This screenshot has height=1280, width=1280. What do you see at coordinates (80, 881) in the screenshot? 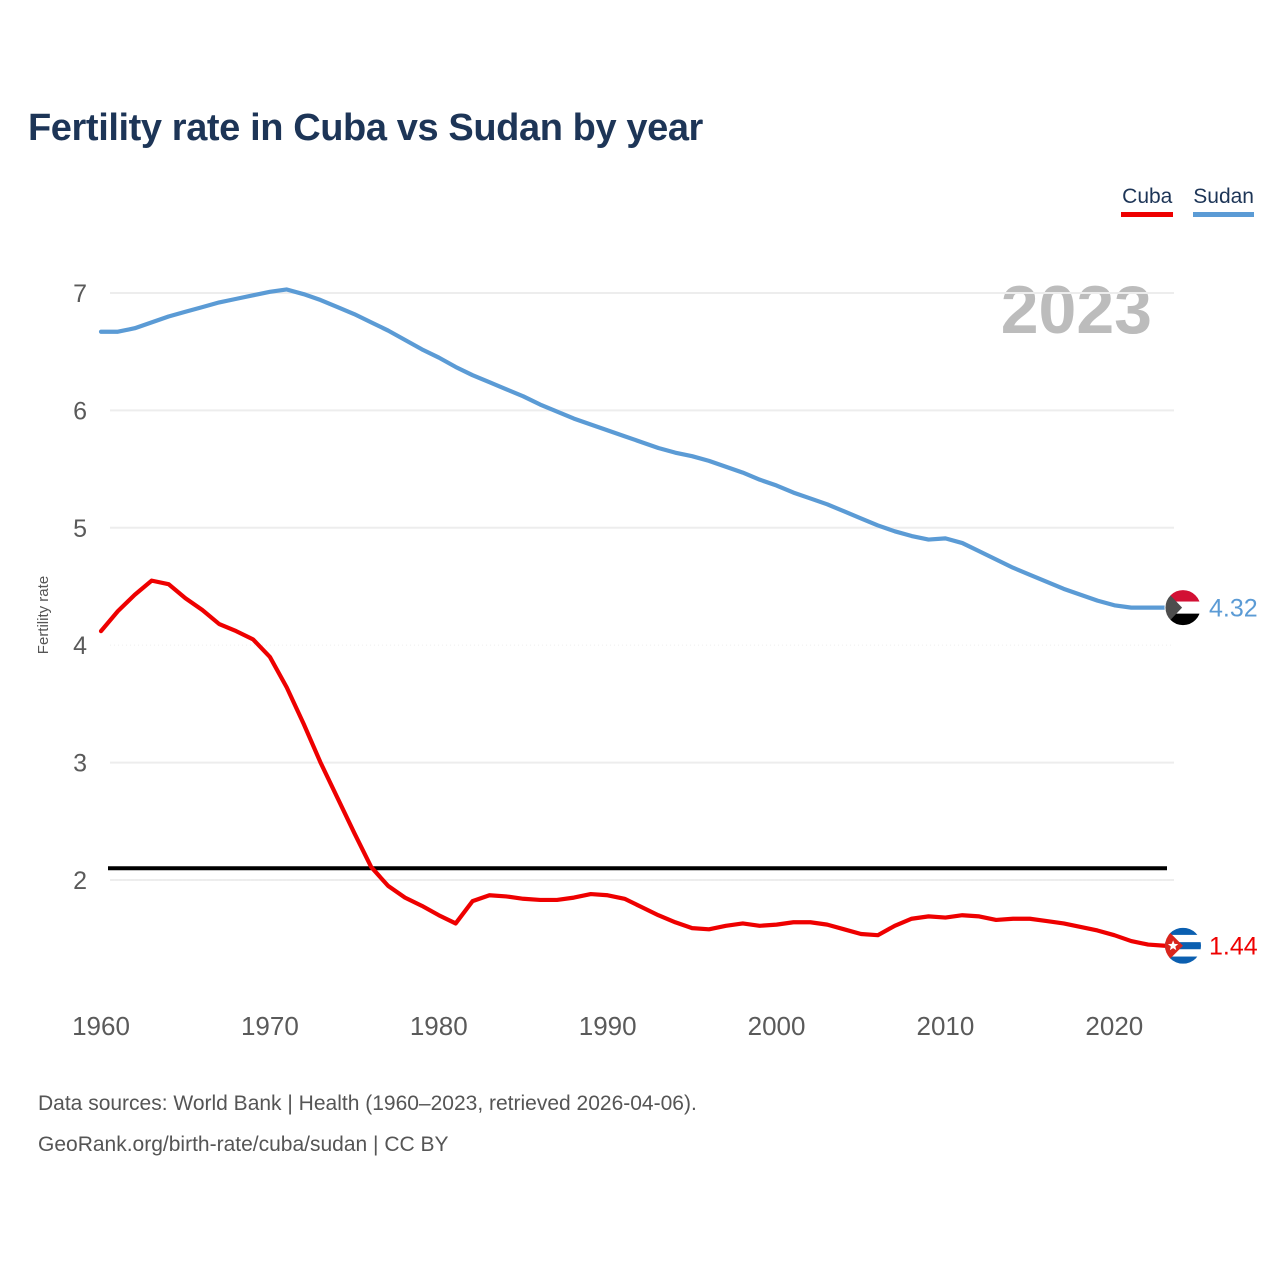
I see `y-tick-label: 2` at bounding box center [80, 881].